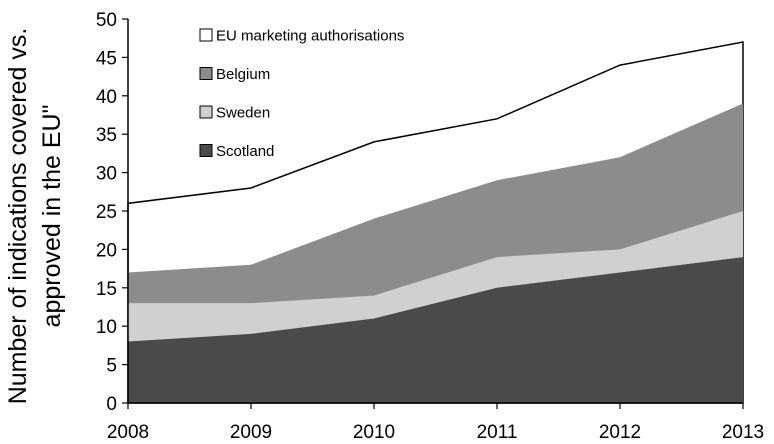  Describe the element at coordinates (106, 58) in the screenshot. I see `y-tick-label: 45` at that location.